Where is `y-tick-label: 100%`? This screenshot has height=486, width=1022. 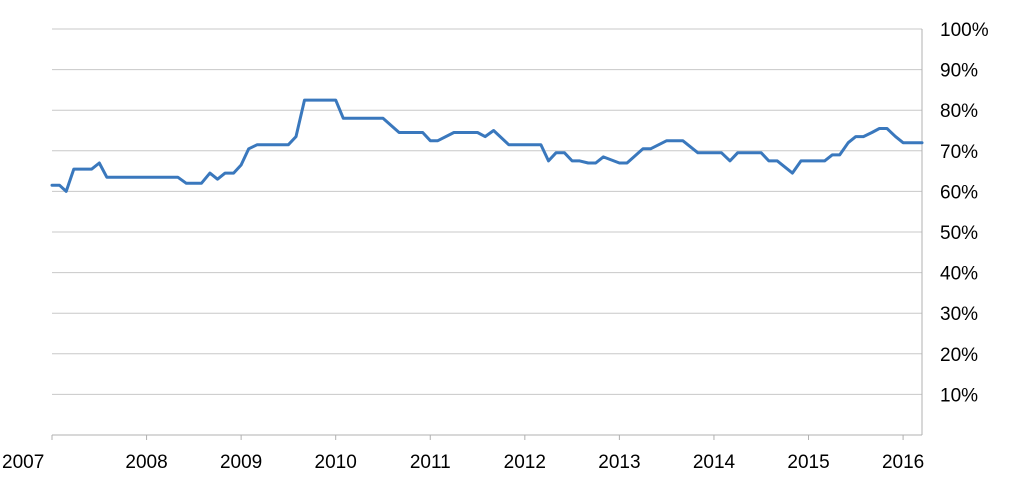
y-tick-label: 100% is located at coordinates (964, 30).